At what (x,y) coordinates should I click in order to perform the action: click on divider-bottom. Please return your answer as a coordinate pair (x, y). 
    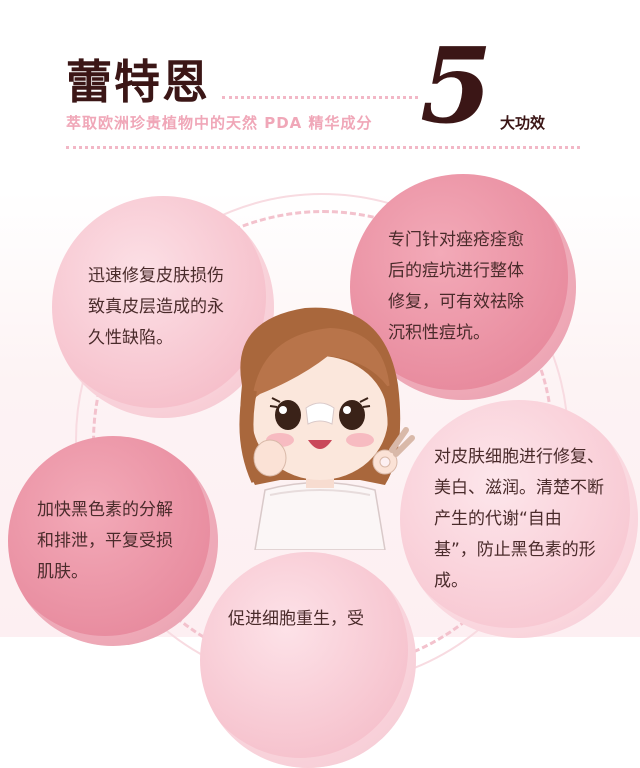
    Looking at the image, I should click on (323, 147).